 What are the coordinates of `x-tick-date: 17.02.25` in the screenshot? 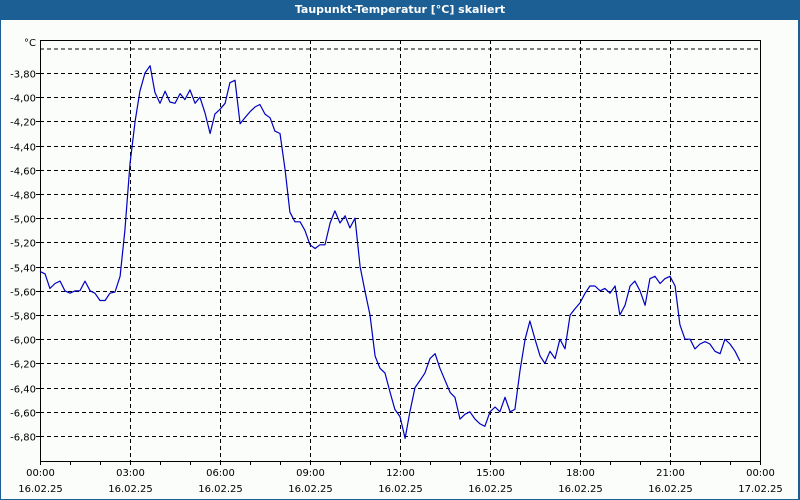 It's located at (760, 489).